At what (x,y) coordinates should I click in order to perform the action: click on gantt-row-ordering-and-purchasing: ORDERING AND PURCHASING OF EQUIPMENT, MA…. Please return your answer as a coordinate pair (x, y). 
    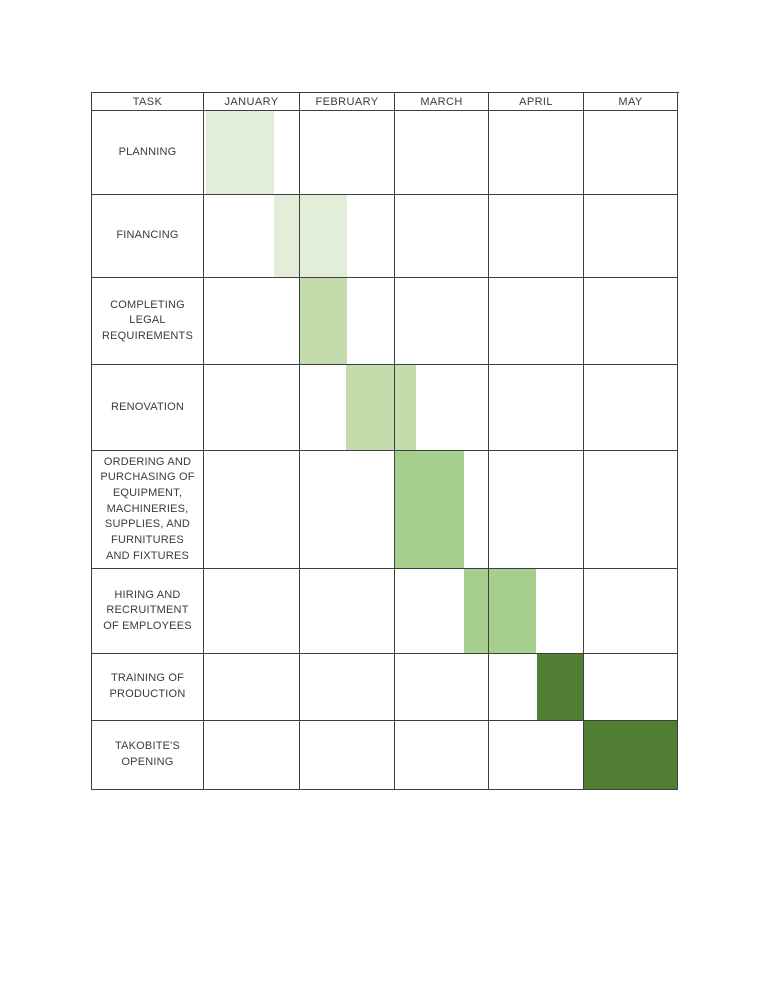
    Looking at the image, I should click on (385, 510).